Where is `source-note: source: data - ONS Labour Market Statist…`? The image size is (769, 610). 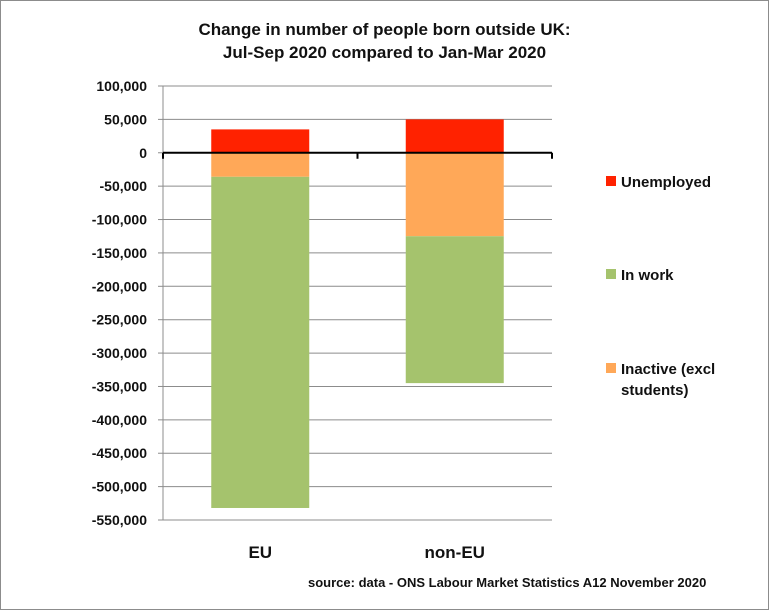
source-note: source: data - ONS Labour Market Statist… is located at coordinates (507, 582).